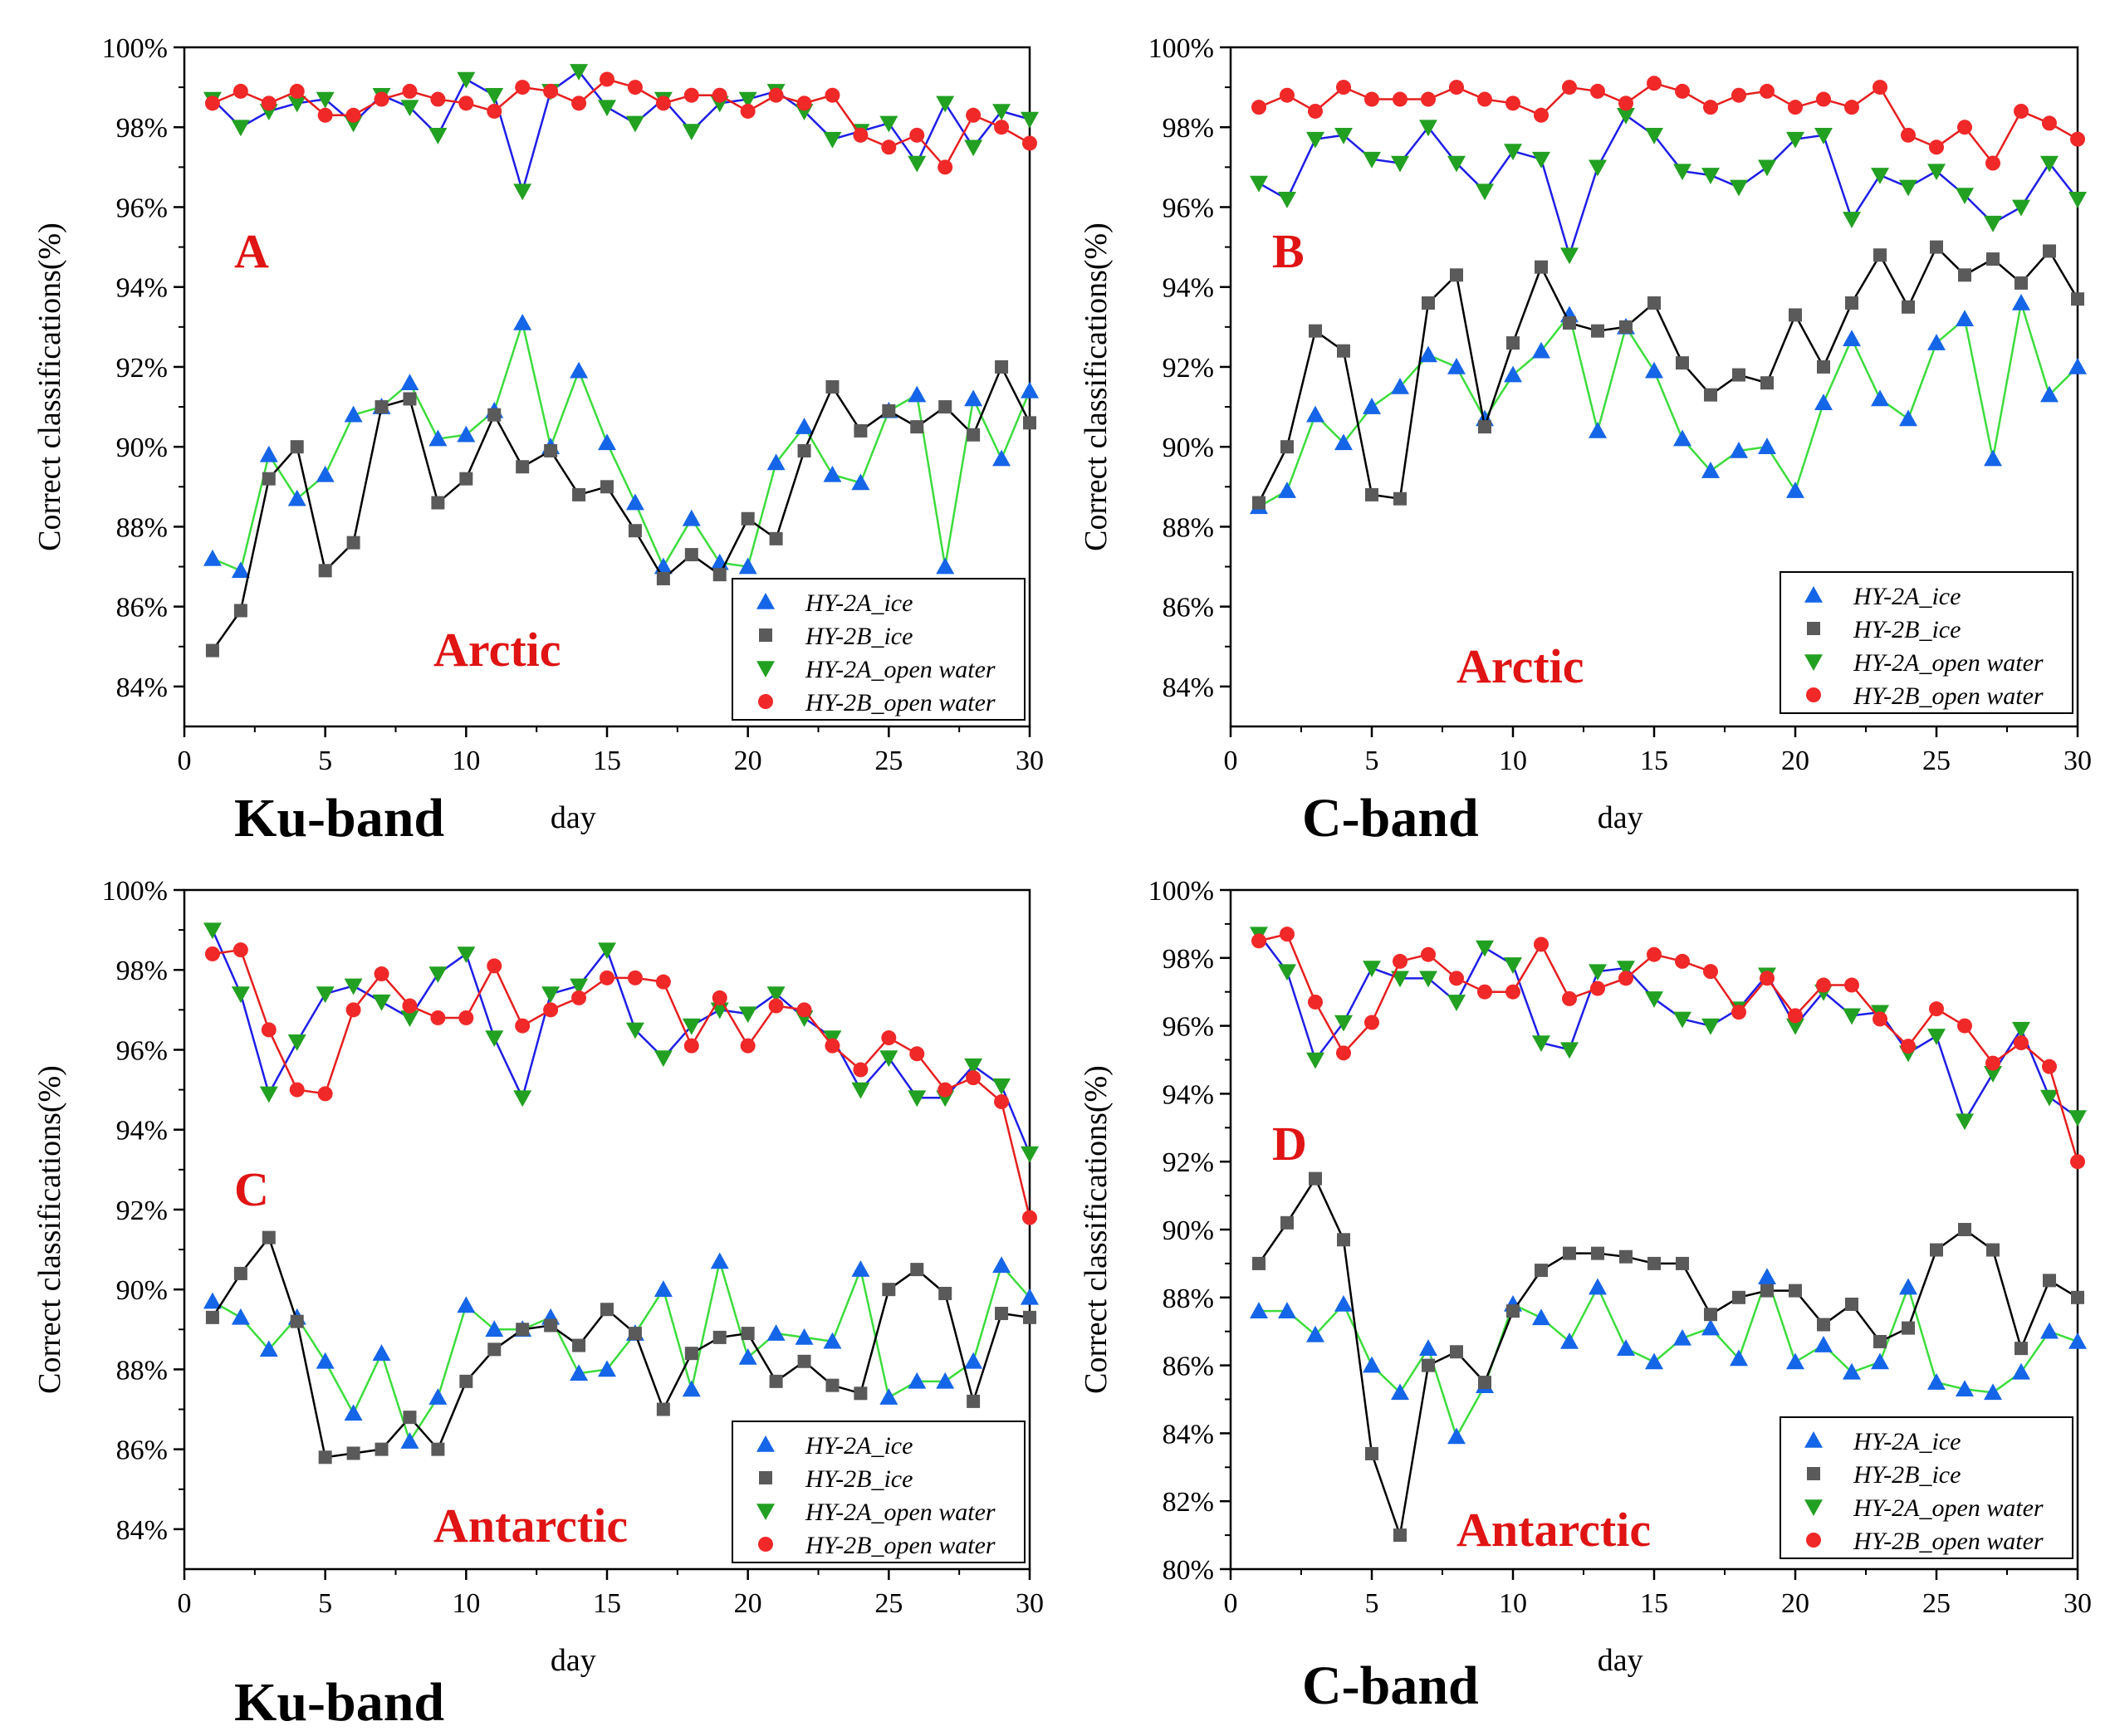  What do you see at coordinates (142, 368) in the screenshot?
I see `y-tick-label: 92%` at bounding box center [142, 368].